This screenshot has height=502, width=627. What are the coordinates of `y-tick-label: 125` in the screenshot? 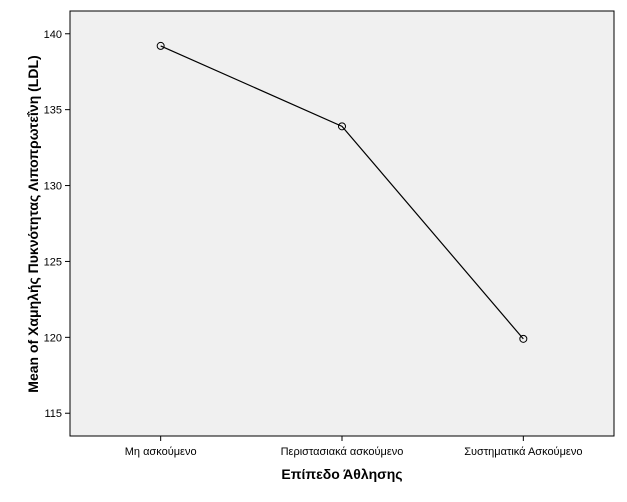 It's located at (53, 262).